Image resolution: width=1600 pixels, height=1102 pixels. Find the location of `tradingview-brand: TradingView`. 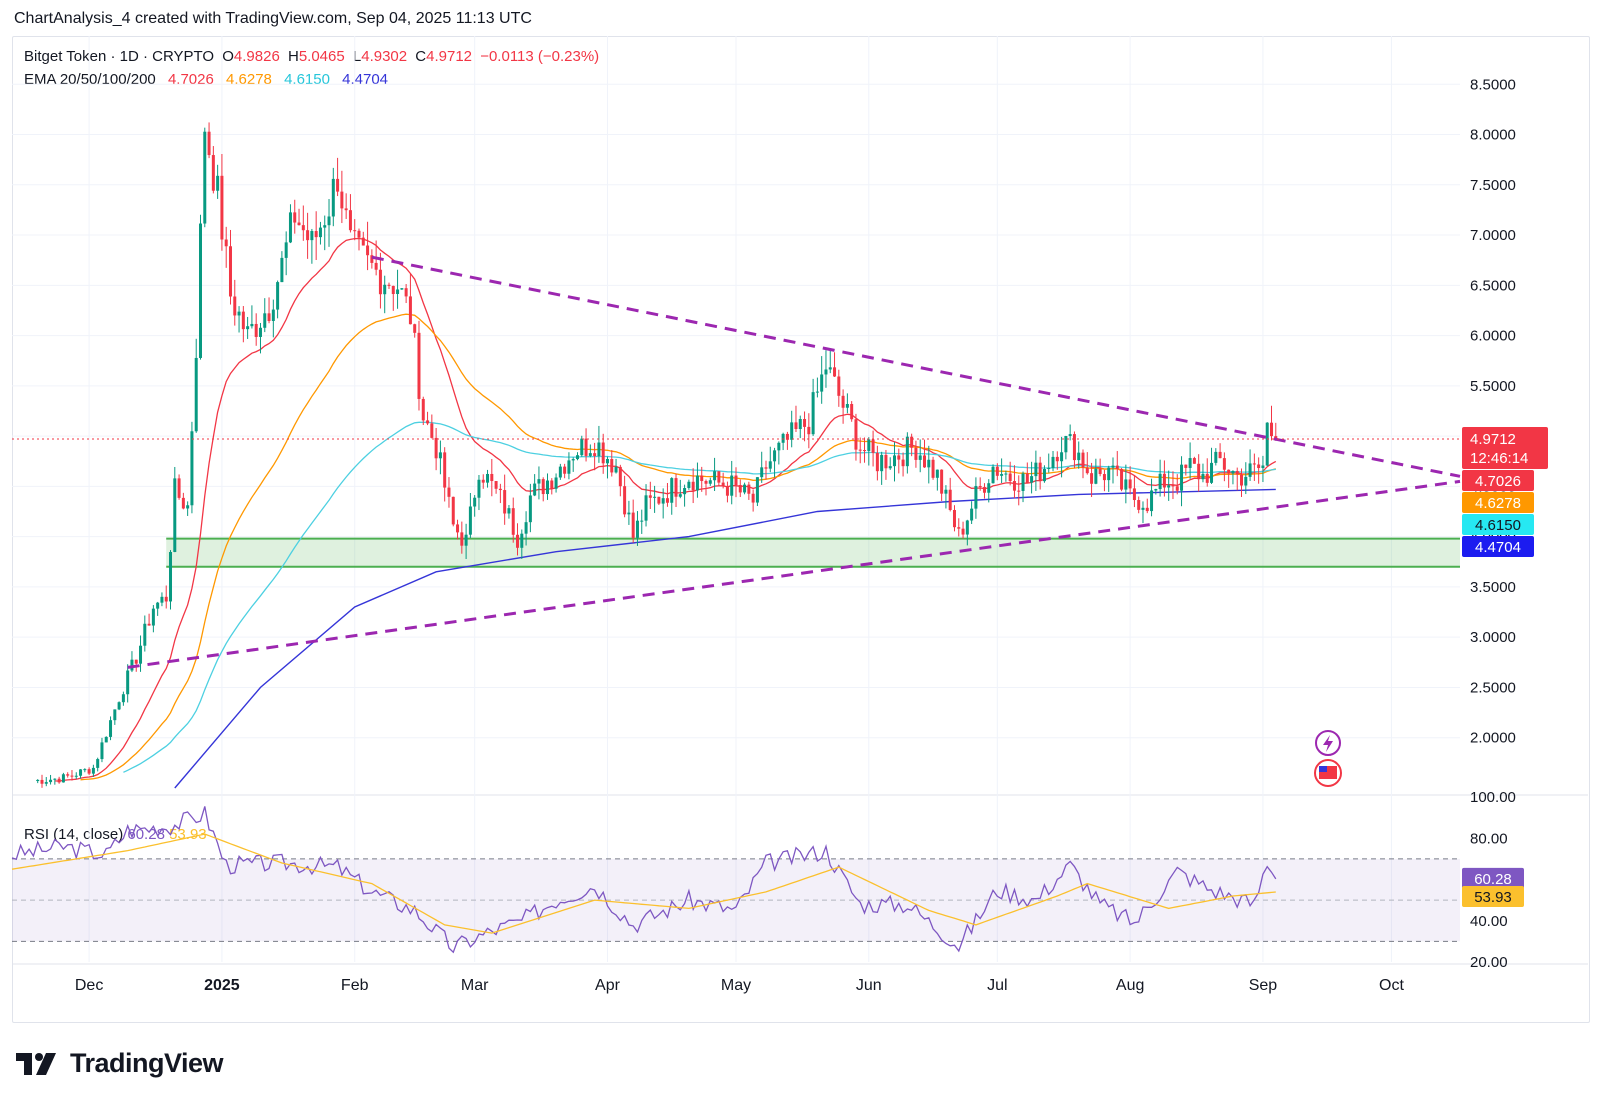

tradingview-brand: TradingView is located at coordinates (120, 1063).